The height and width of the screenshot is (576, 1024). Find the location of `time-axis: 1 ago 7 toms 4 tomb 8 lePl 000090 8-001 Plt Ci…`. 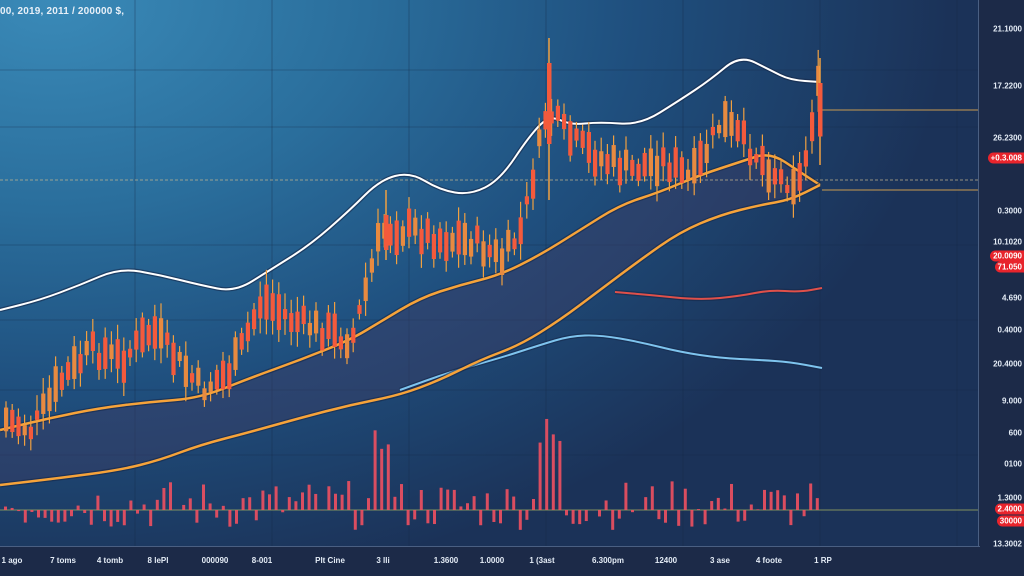

time-axis: 1 ago 7 toms 4 tomb 8 lePl 000090 8-001 Plt Ci… is located at coordinates (490, 561).